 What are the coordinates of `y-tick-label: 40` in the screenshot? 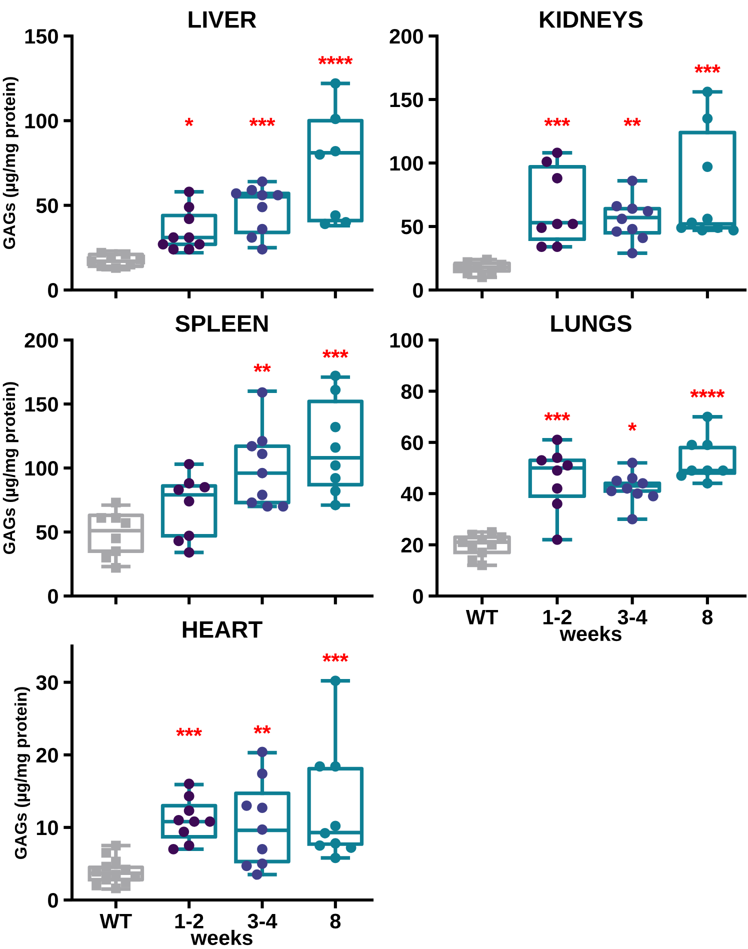 It's located at (411, 494).